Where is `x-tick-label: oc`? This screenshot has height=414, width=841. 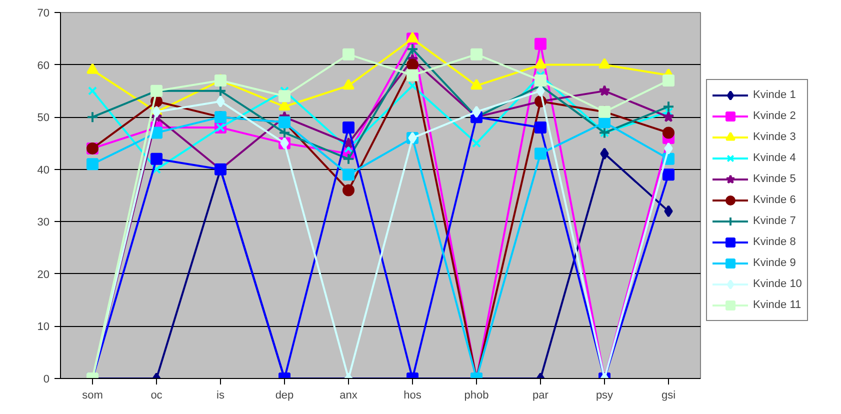
x-tick-label: oc is located at coordinates (156, 396).